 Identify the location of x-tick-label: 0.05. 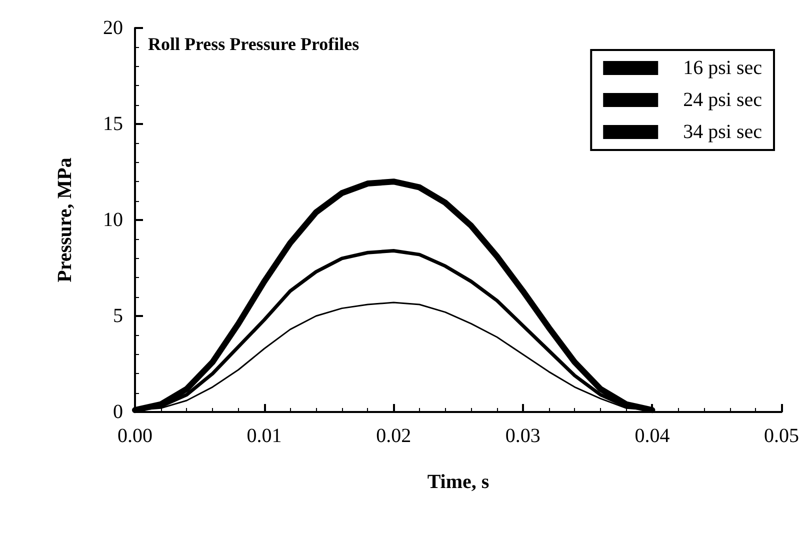
(781, 436).